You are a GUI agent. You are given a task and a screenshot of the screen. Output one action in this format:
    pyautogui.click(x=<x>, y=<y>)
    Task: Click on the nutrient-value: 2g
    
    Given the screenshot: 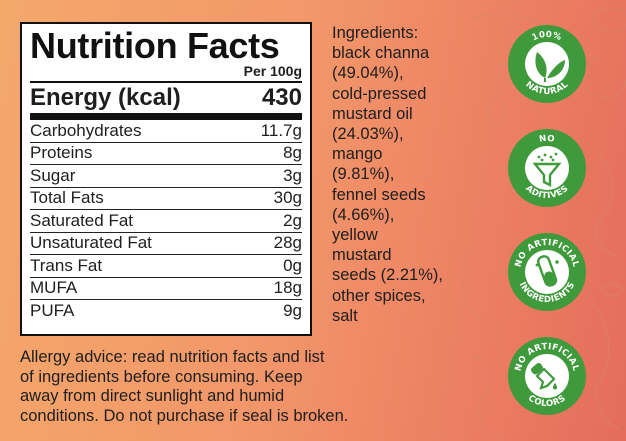 What is the action you would take?
    pyautogui.click(x=292, y=220)
    